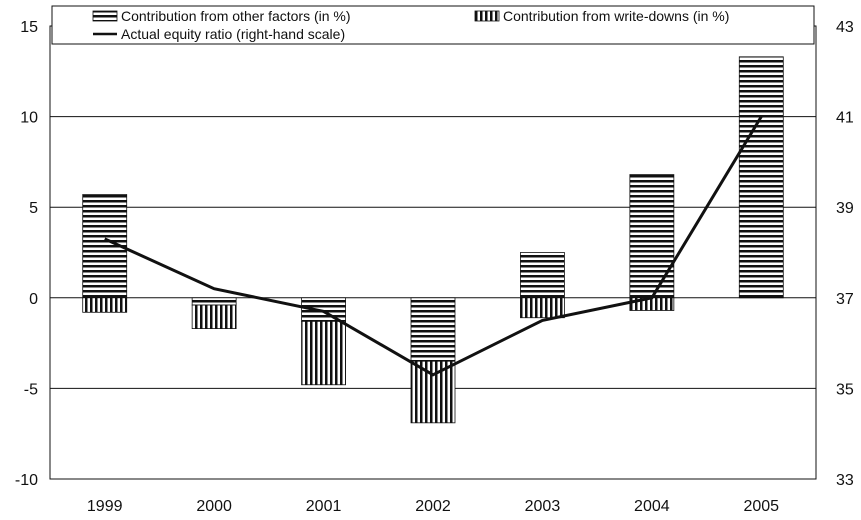 This screenshot has width=861, height=520. I want to click on x-axis-ticks: 1999 2000 2001 2002 2003 2004 2005, so click(433, 506).